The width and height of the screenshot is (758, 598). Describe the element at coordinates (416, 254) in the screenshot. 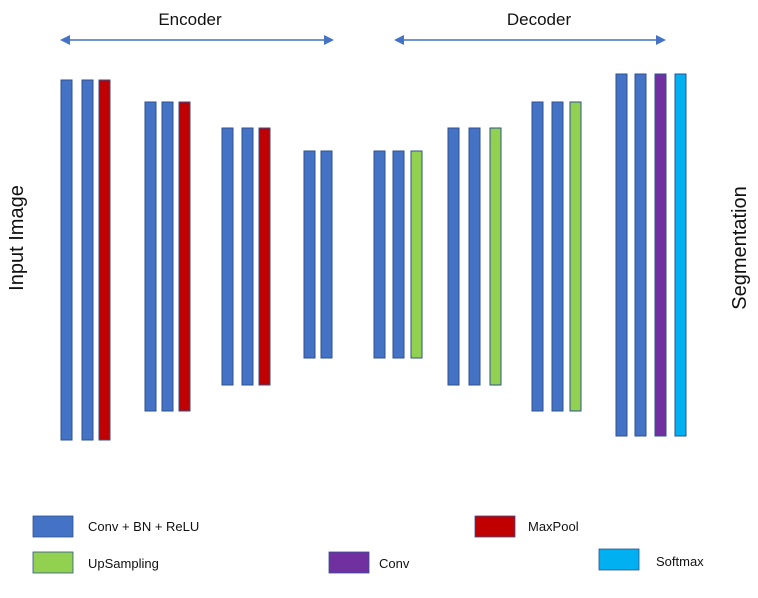

I see `decoder-stage-5-upsampling-layer` at that location.